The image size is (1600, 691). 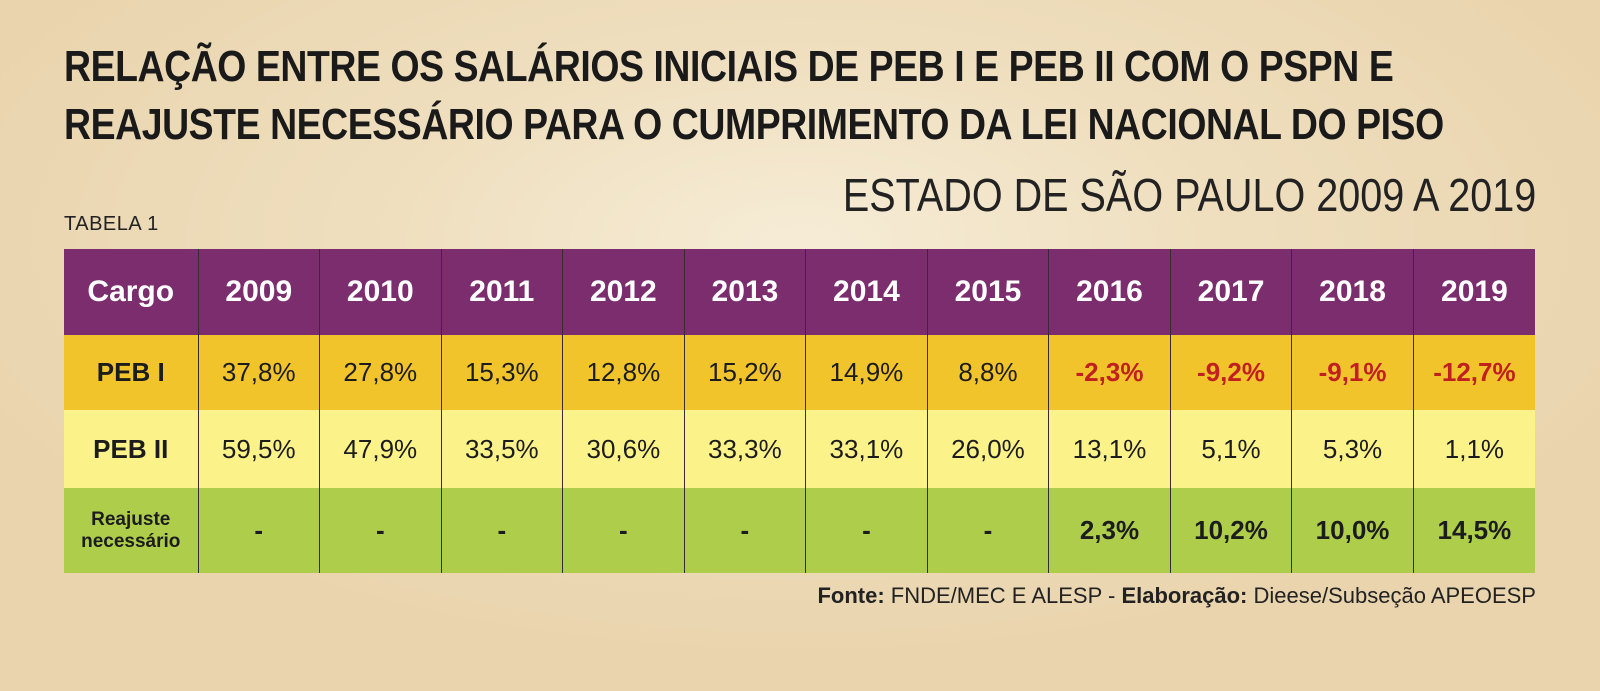 I want to click on row-label-reajuste: Reajuste necessário, so click(x=131, y=530).